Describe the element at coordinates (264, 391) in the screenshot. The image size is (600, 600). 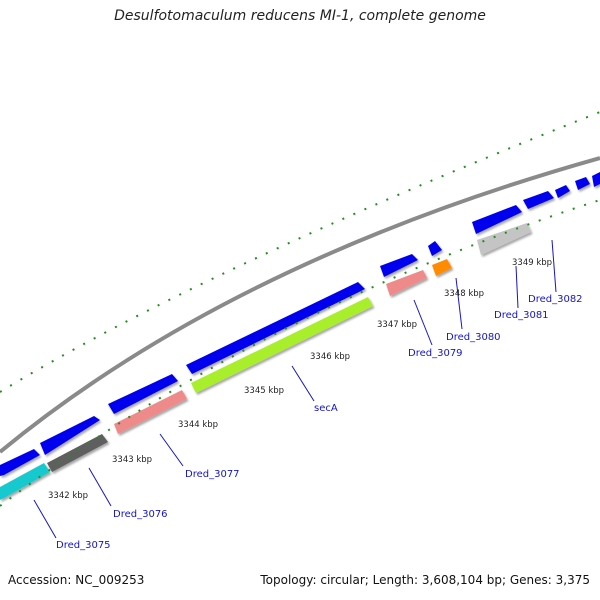
I see `kbp-label: 3345 kbp` at that location.